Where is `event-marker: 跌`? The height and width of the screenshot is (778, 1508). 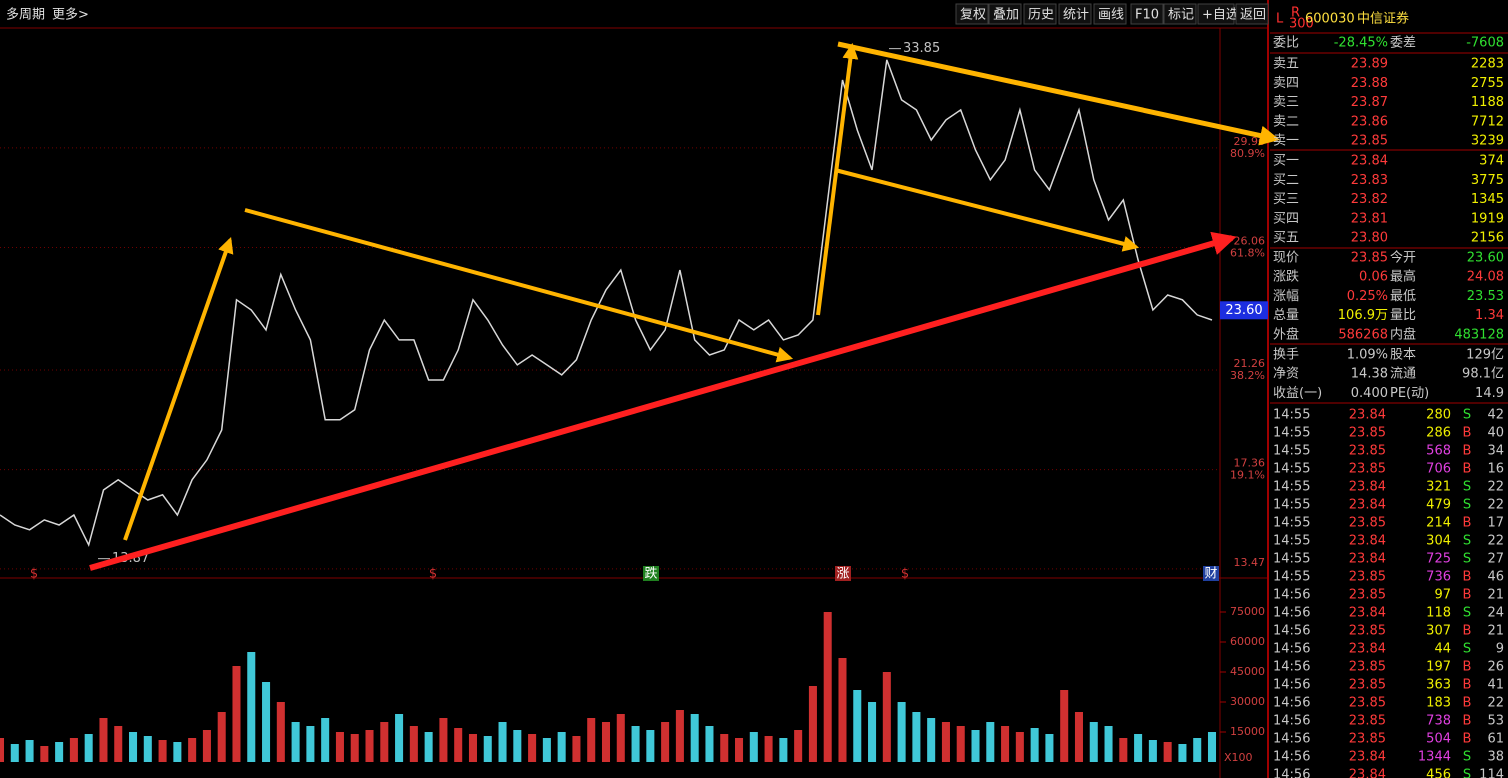
event-marker: 跌 is located at coordinates (650, 574).